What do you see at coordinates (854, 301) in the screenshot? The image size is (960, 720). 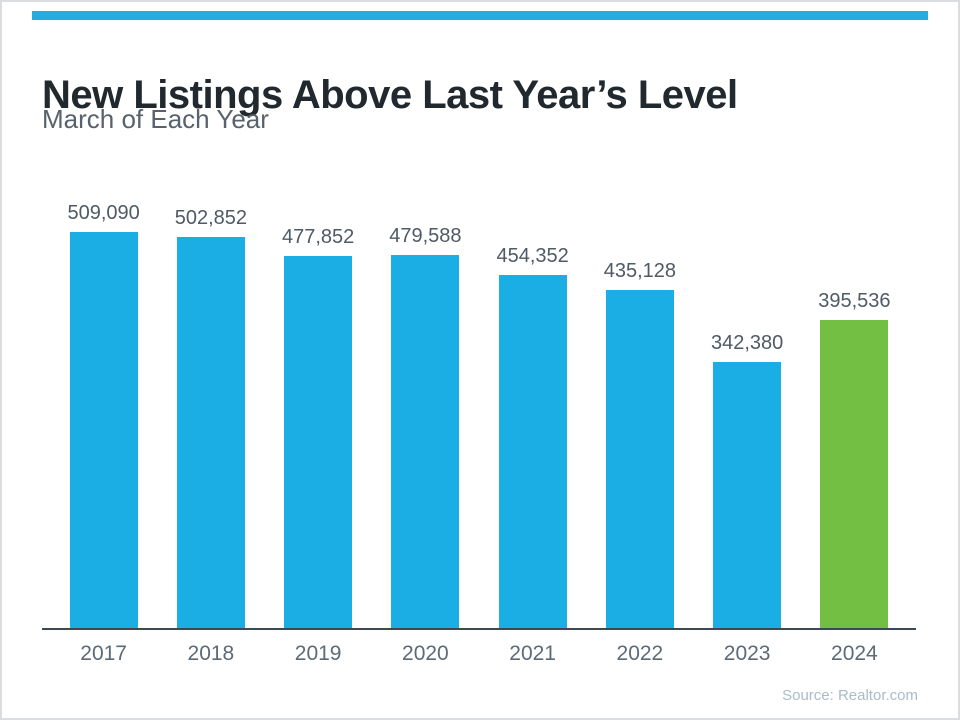 I see `bar-value-label: 395,536` at bounding box center [854, 301].